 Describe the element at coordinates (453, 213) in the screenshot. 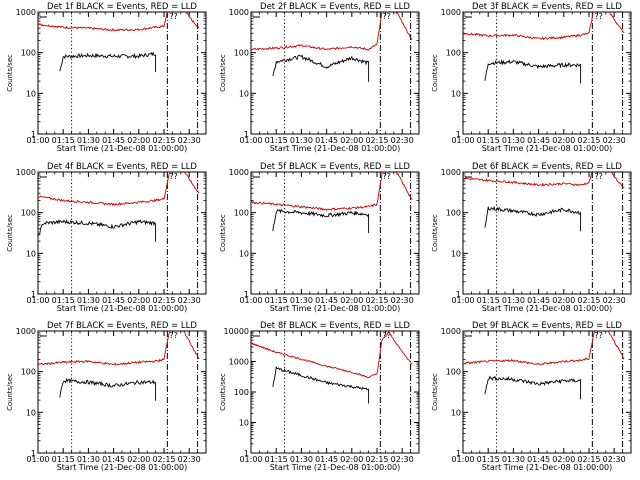

I see `y-tick-label: 100` at that location.